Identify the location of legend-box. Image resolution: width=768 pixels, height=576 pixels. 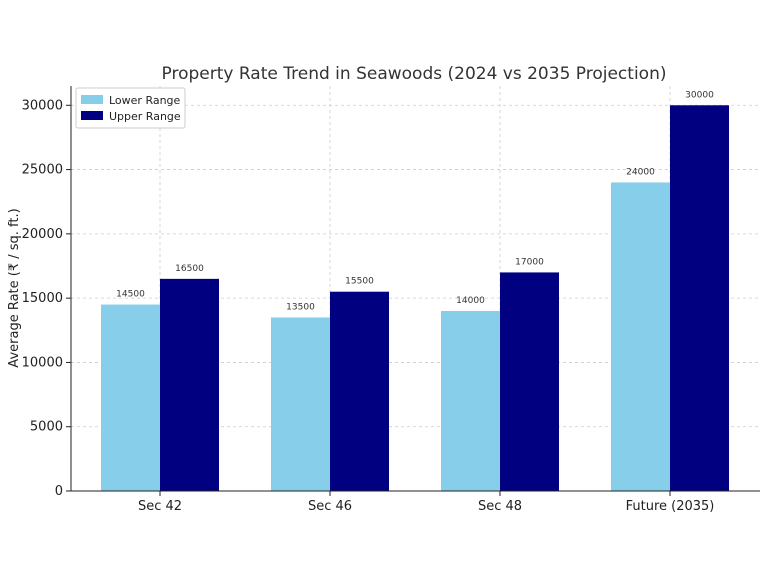
(130, 108).